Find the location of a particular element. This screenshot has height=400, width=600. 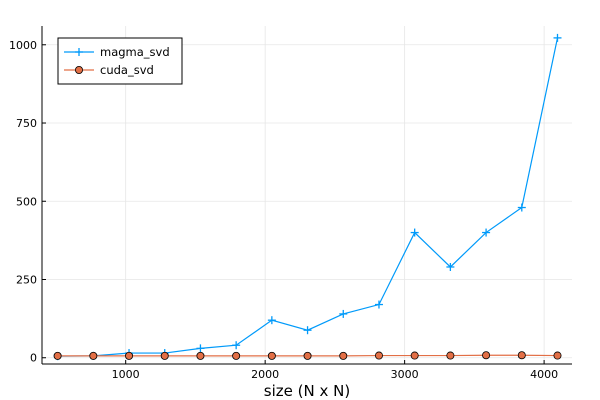

y-tick-label: 1000 is located at coordinates (23, 45).